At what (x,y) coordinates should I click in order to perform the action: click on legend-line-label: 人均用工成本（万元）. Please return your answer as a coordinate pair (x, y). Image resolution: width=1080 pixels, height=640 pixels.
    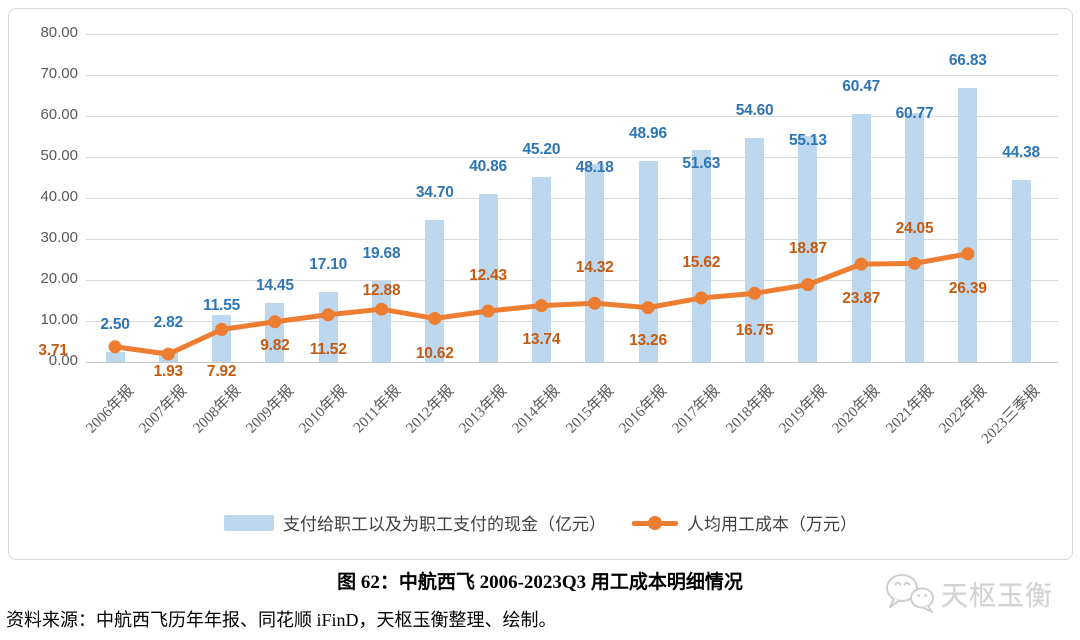
    Looking at the image, I should click on (772, 524).